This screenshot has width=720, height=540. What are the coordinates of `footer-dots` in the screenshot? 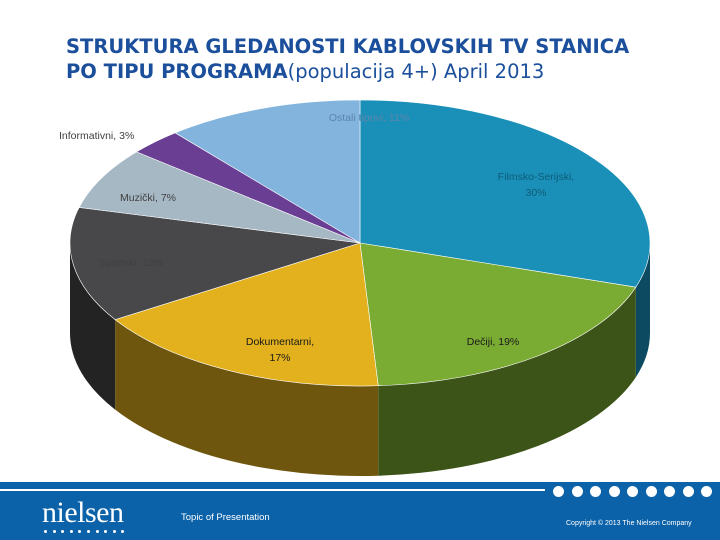 It's located at (636, 492).